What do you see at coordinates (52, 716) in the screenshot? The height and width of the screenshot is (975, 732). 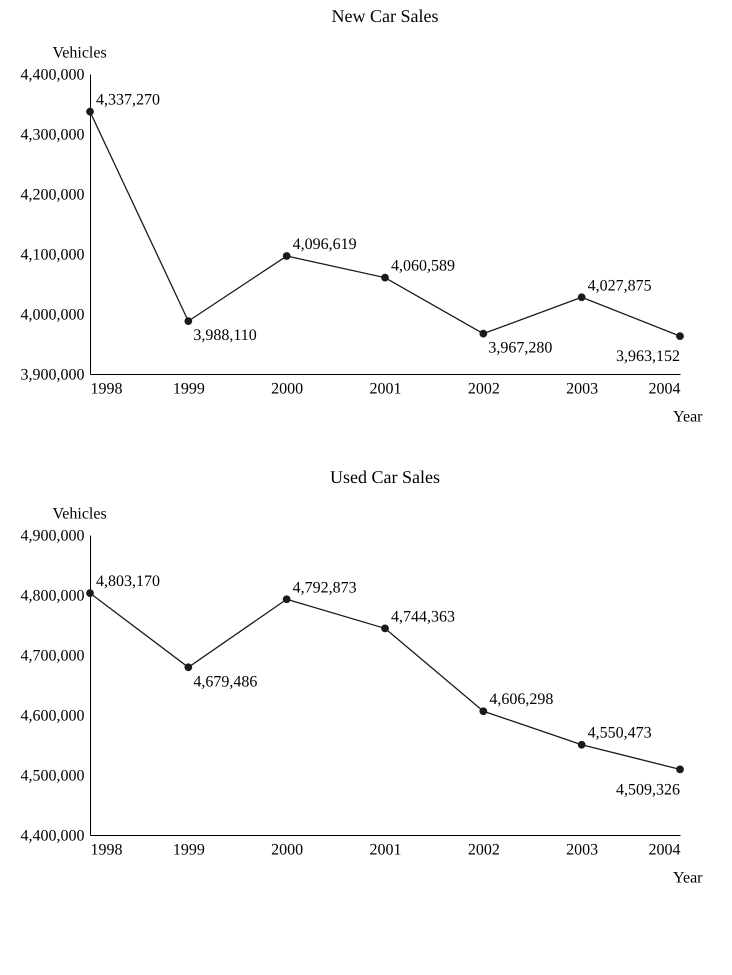 I see `y-tick-label: 4,600,000` at bounding box center [52, 716].